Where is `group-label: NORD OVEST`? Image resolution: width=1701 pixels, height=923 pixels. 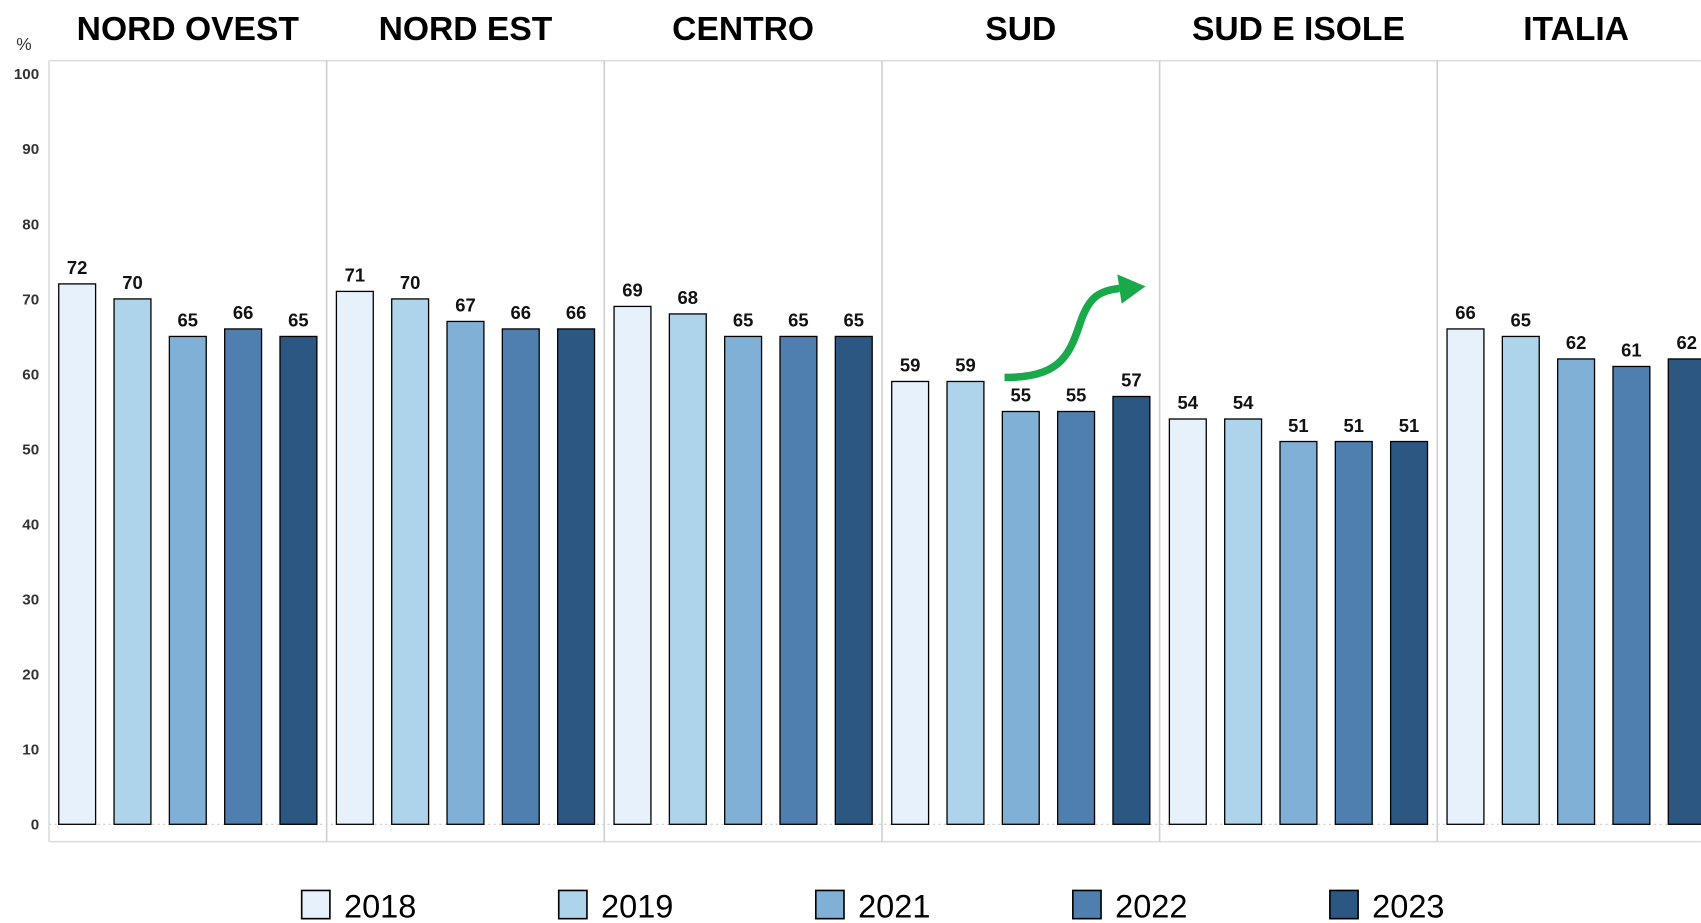
group-label: NORD OVEST is located at coordinates (188, 29).